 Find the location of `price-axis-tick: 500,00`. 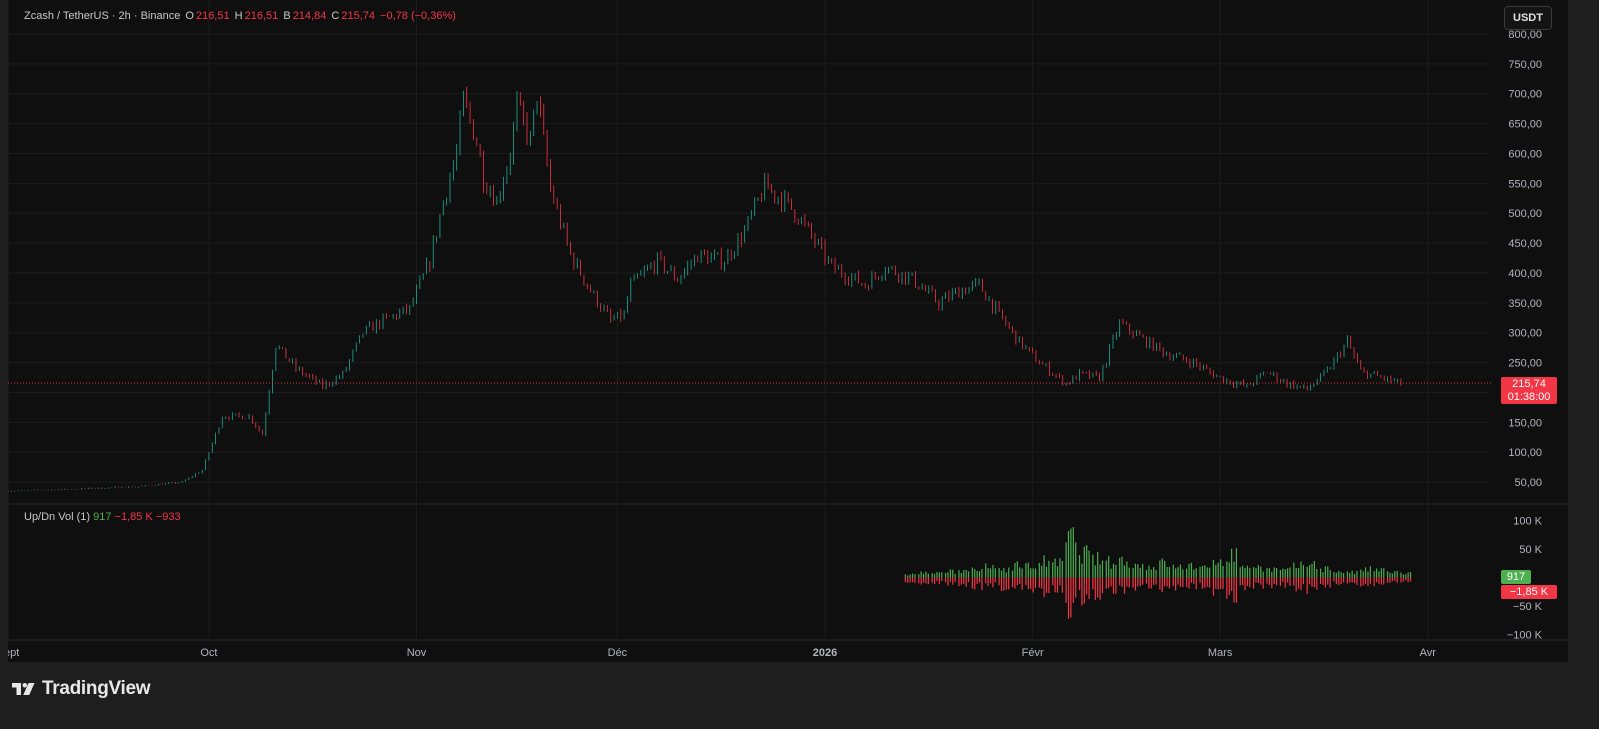

price-axis-tick: 500,00 is located at coordinates (1525, 214).